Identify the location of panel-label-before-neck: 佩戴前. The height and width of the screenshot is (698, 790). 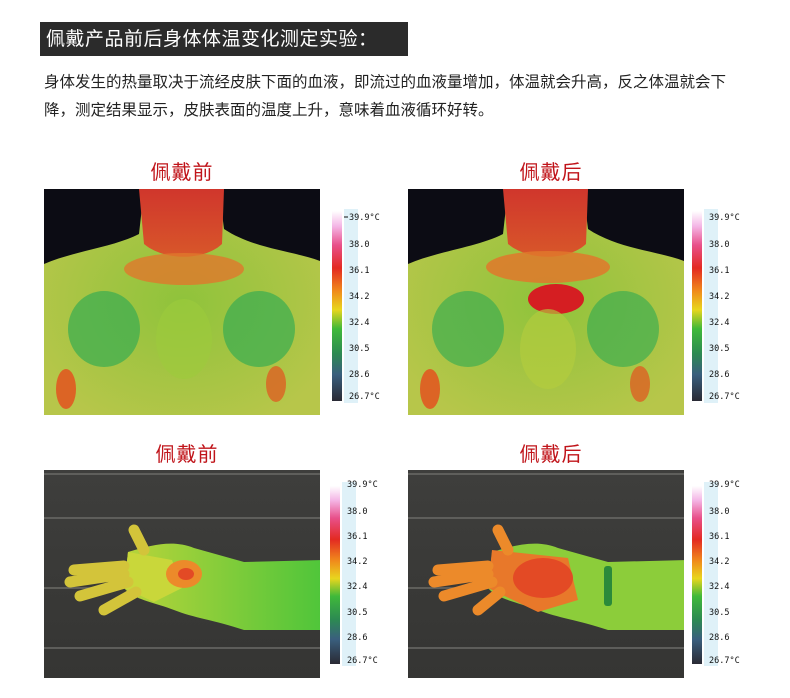
(182, 172).